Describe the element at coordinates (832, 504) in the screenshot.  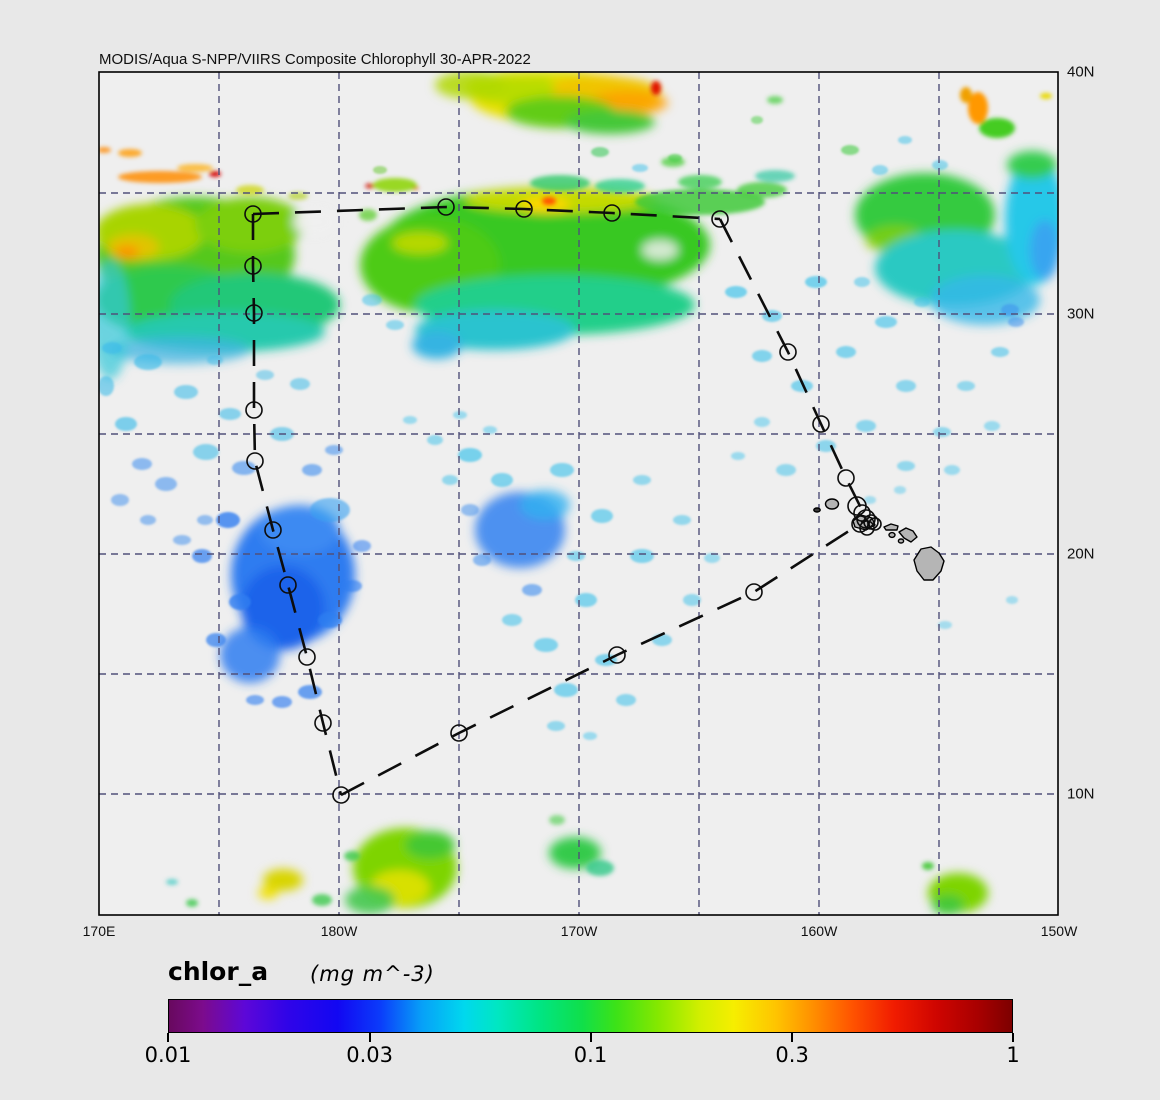
I see `island-kauai` at that location.